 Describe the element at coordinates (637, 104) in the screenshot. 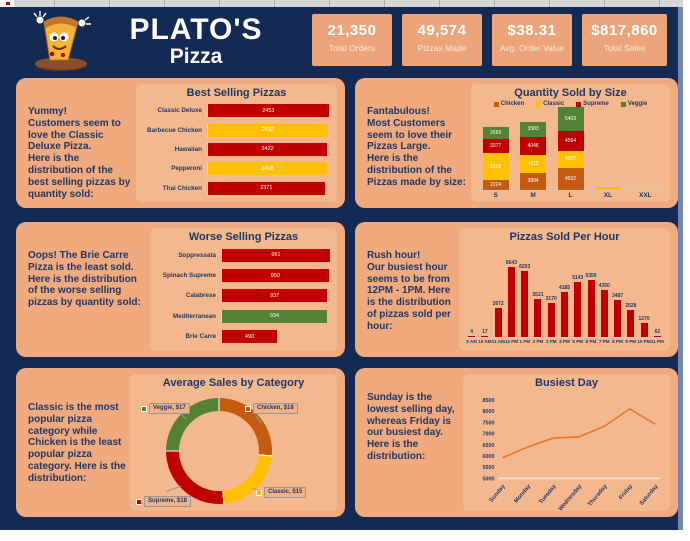

I see `legend-label: Veggie` at that location.